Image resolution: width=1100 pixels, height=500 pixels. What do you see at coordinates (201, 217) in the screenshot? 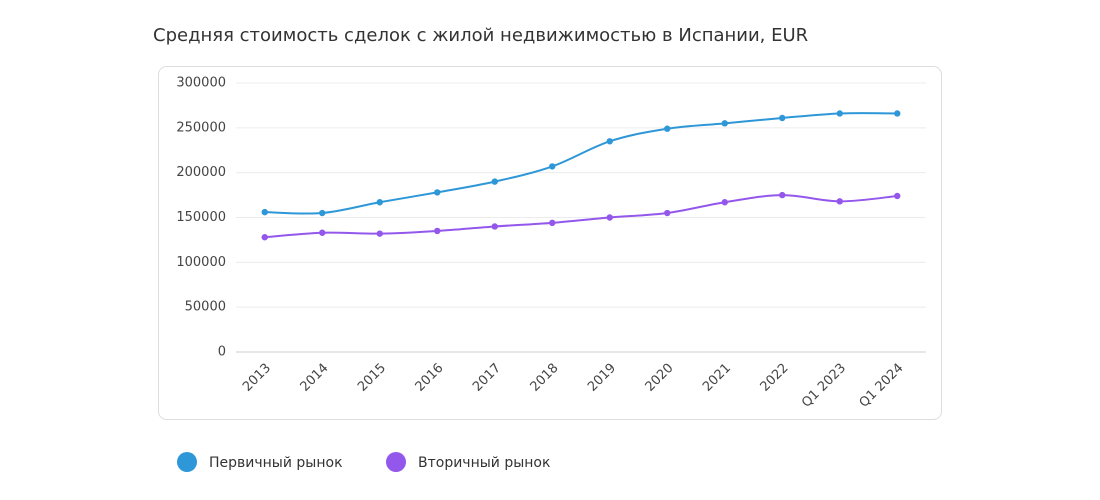
I see `y-tick-label: 150000` at bounding box center [201, 217].